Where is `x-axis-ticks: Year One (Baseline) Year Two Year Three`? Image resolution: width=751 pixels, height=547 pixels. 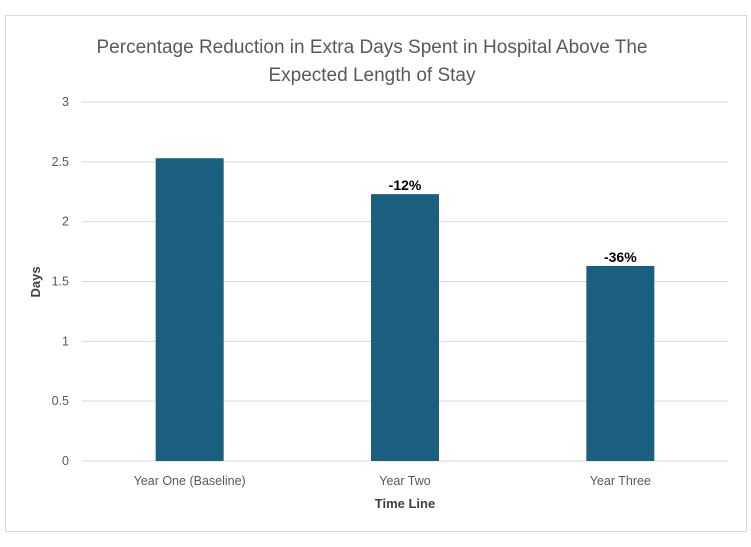
x-axis-ticks: Year One (Baseline) Year Two Year Three is located at coordinates (392, 481).